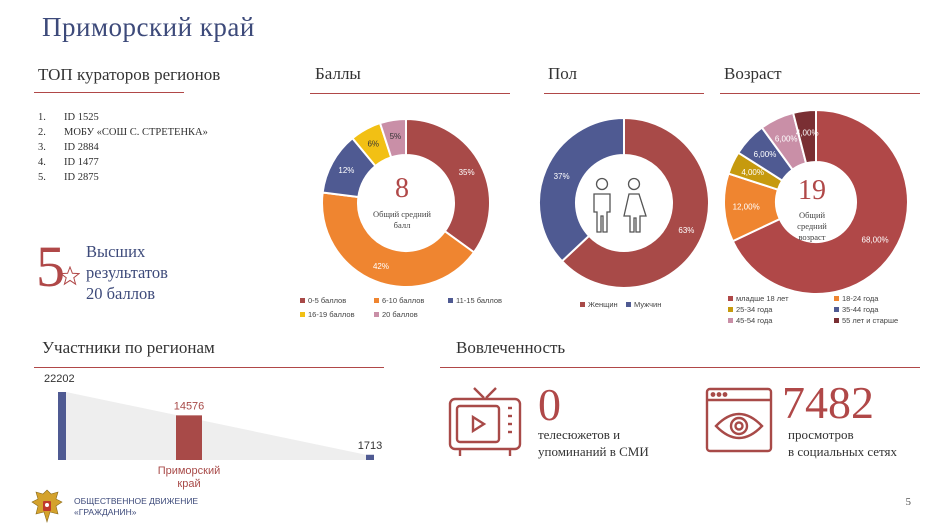  What do you see at coordinates (123, 132) in the screenshot?
I see `list-item: 2. МОБУ «СОШ С. СТРЕТЕНКА»` at bounding box center [123, 132].